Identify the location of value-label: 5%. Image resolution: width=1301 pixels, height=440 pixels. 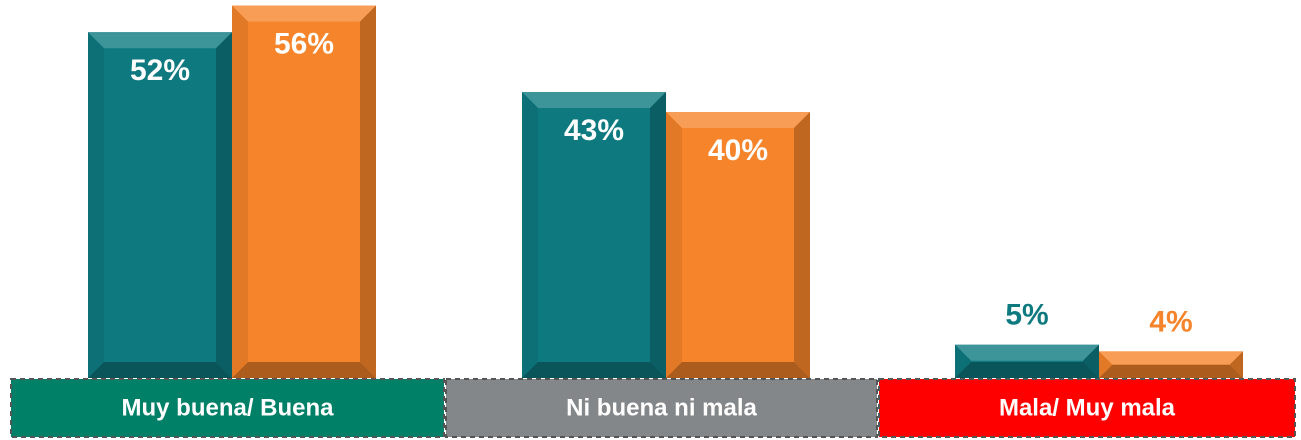
(1026, 315).